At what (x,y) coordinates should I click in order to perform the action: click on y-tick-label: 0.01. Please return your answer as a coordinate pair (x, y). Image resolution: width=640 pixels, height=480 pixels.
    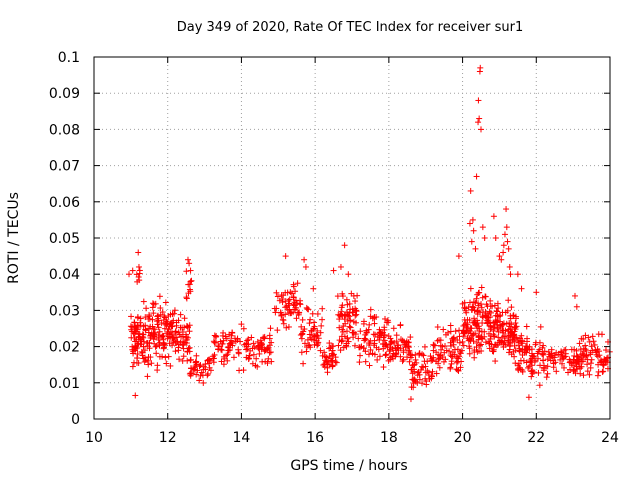
    Looking at the image, I should click on (64, 384).